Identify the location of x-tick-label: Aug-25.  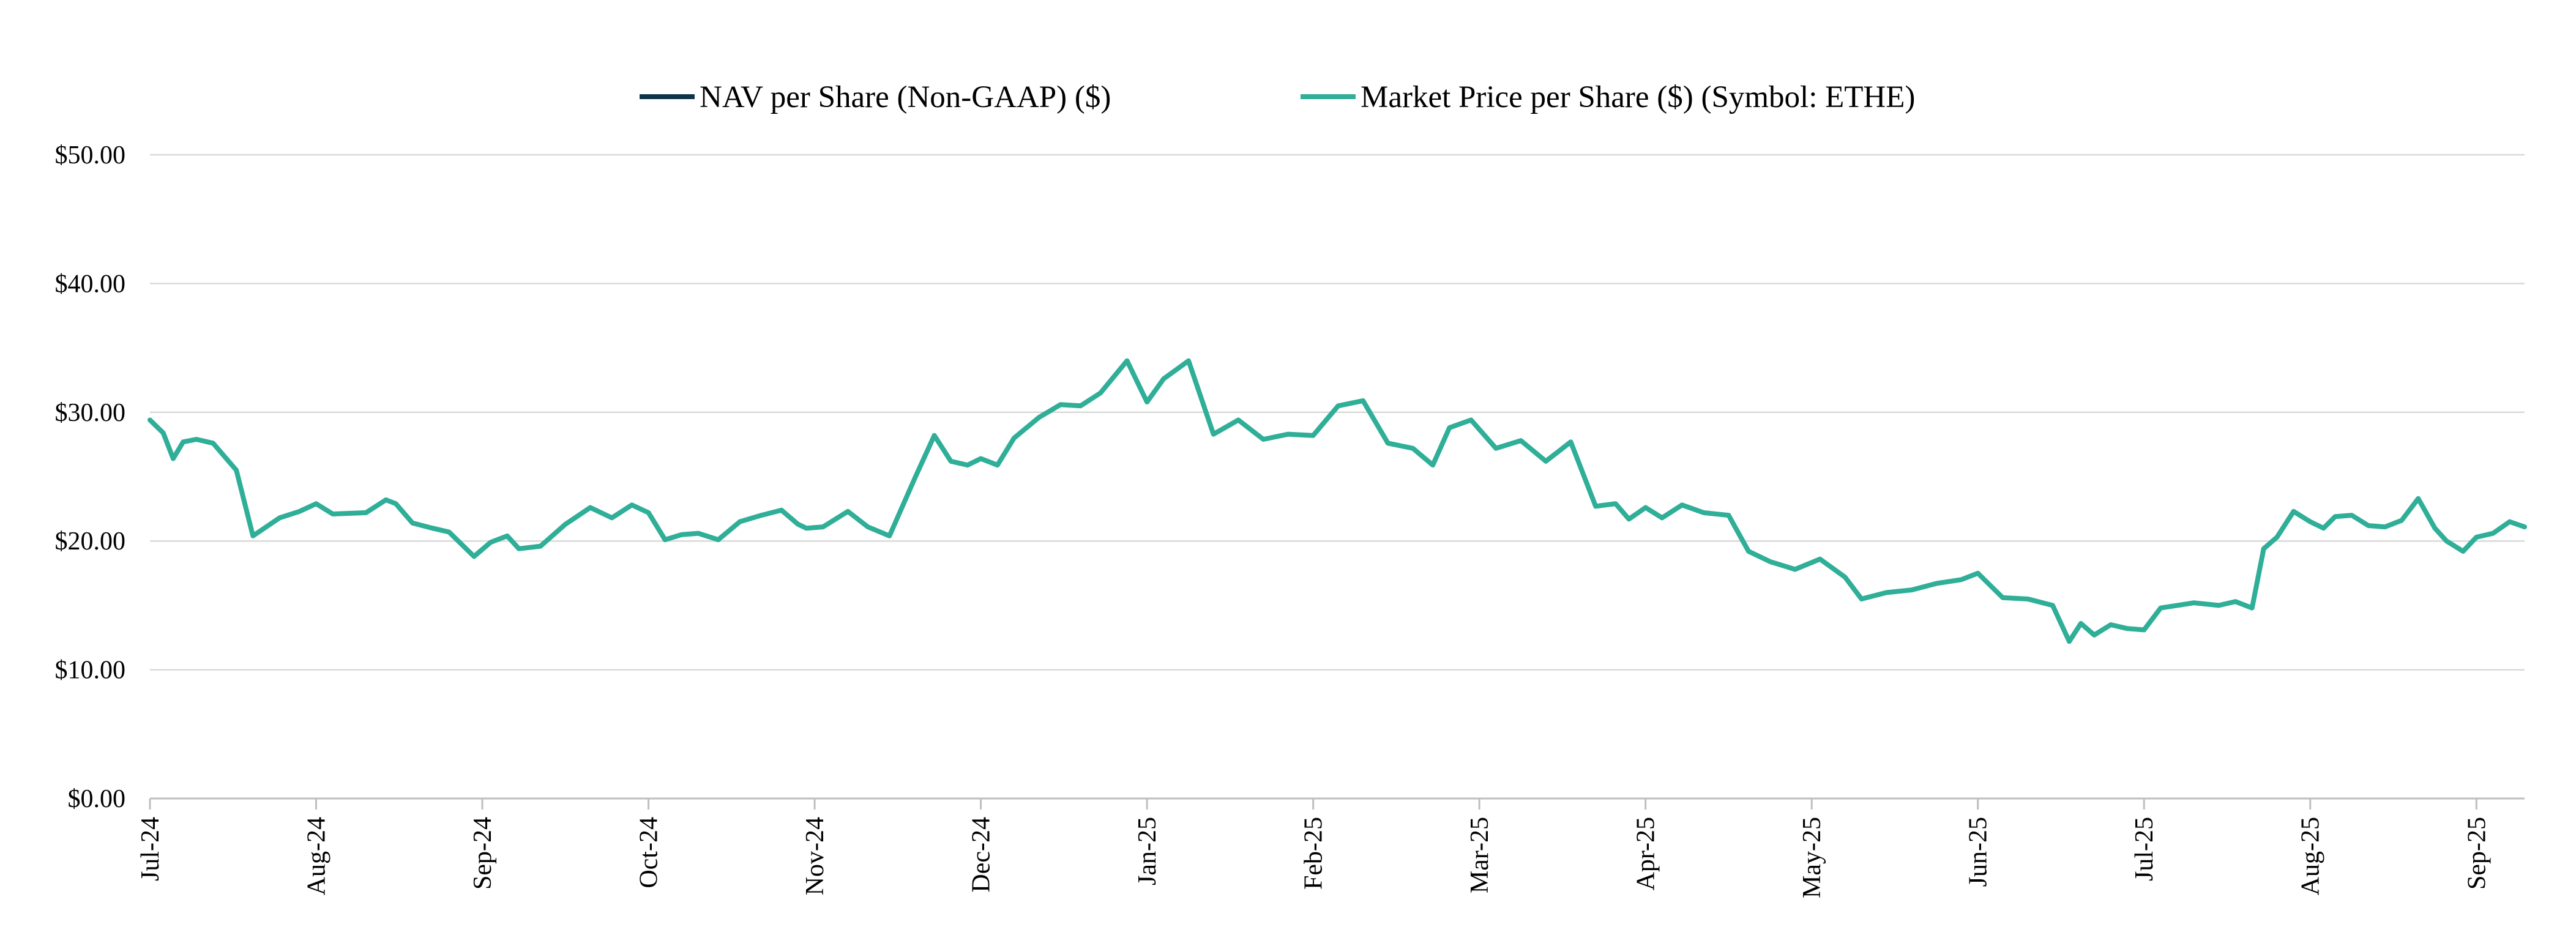
(2311, 856).